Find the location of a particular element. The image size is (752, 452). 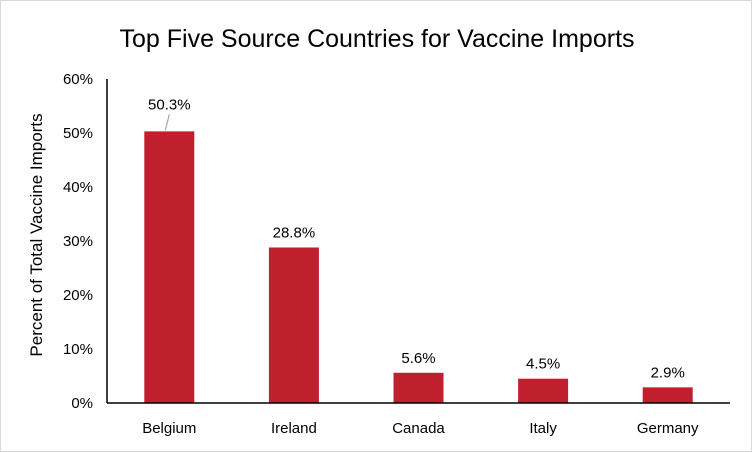

data-label-germany: 2.9% is located at coordinates (668, 372).